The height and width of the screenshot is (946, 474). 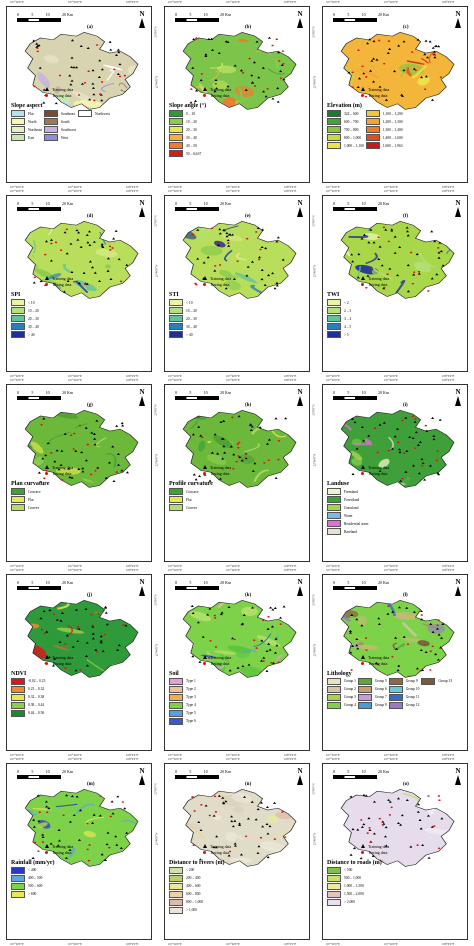 What do you see at coordinates (458, 19) in the screenshot?
I see `north-arrow-icon: N` at bounding box center [458, 19].